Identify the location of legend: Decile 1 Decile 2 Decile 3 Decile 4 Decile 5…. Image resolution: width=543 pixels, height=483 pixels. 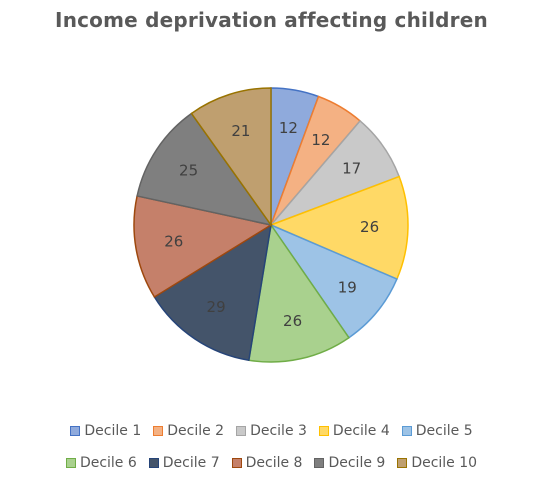
(271, 447).